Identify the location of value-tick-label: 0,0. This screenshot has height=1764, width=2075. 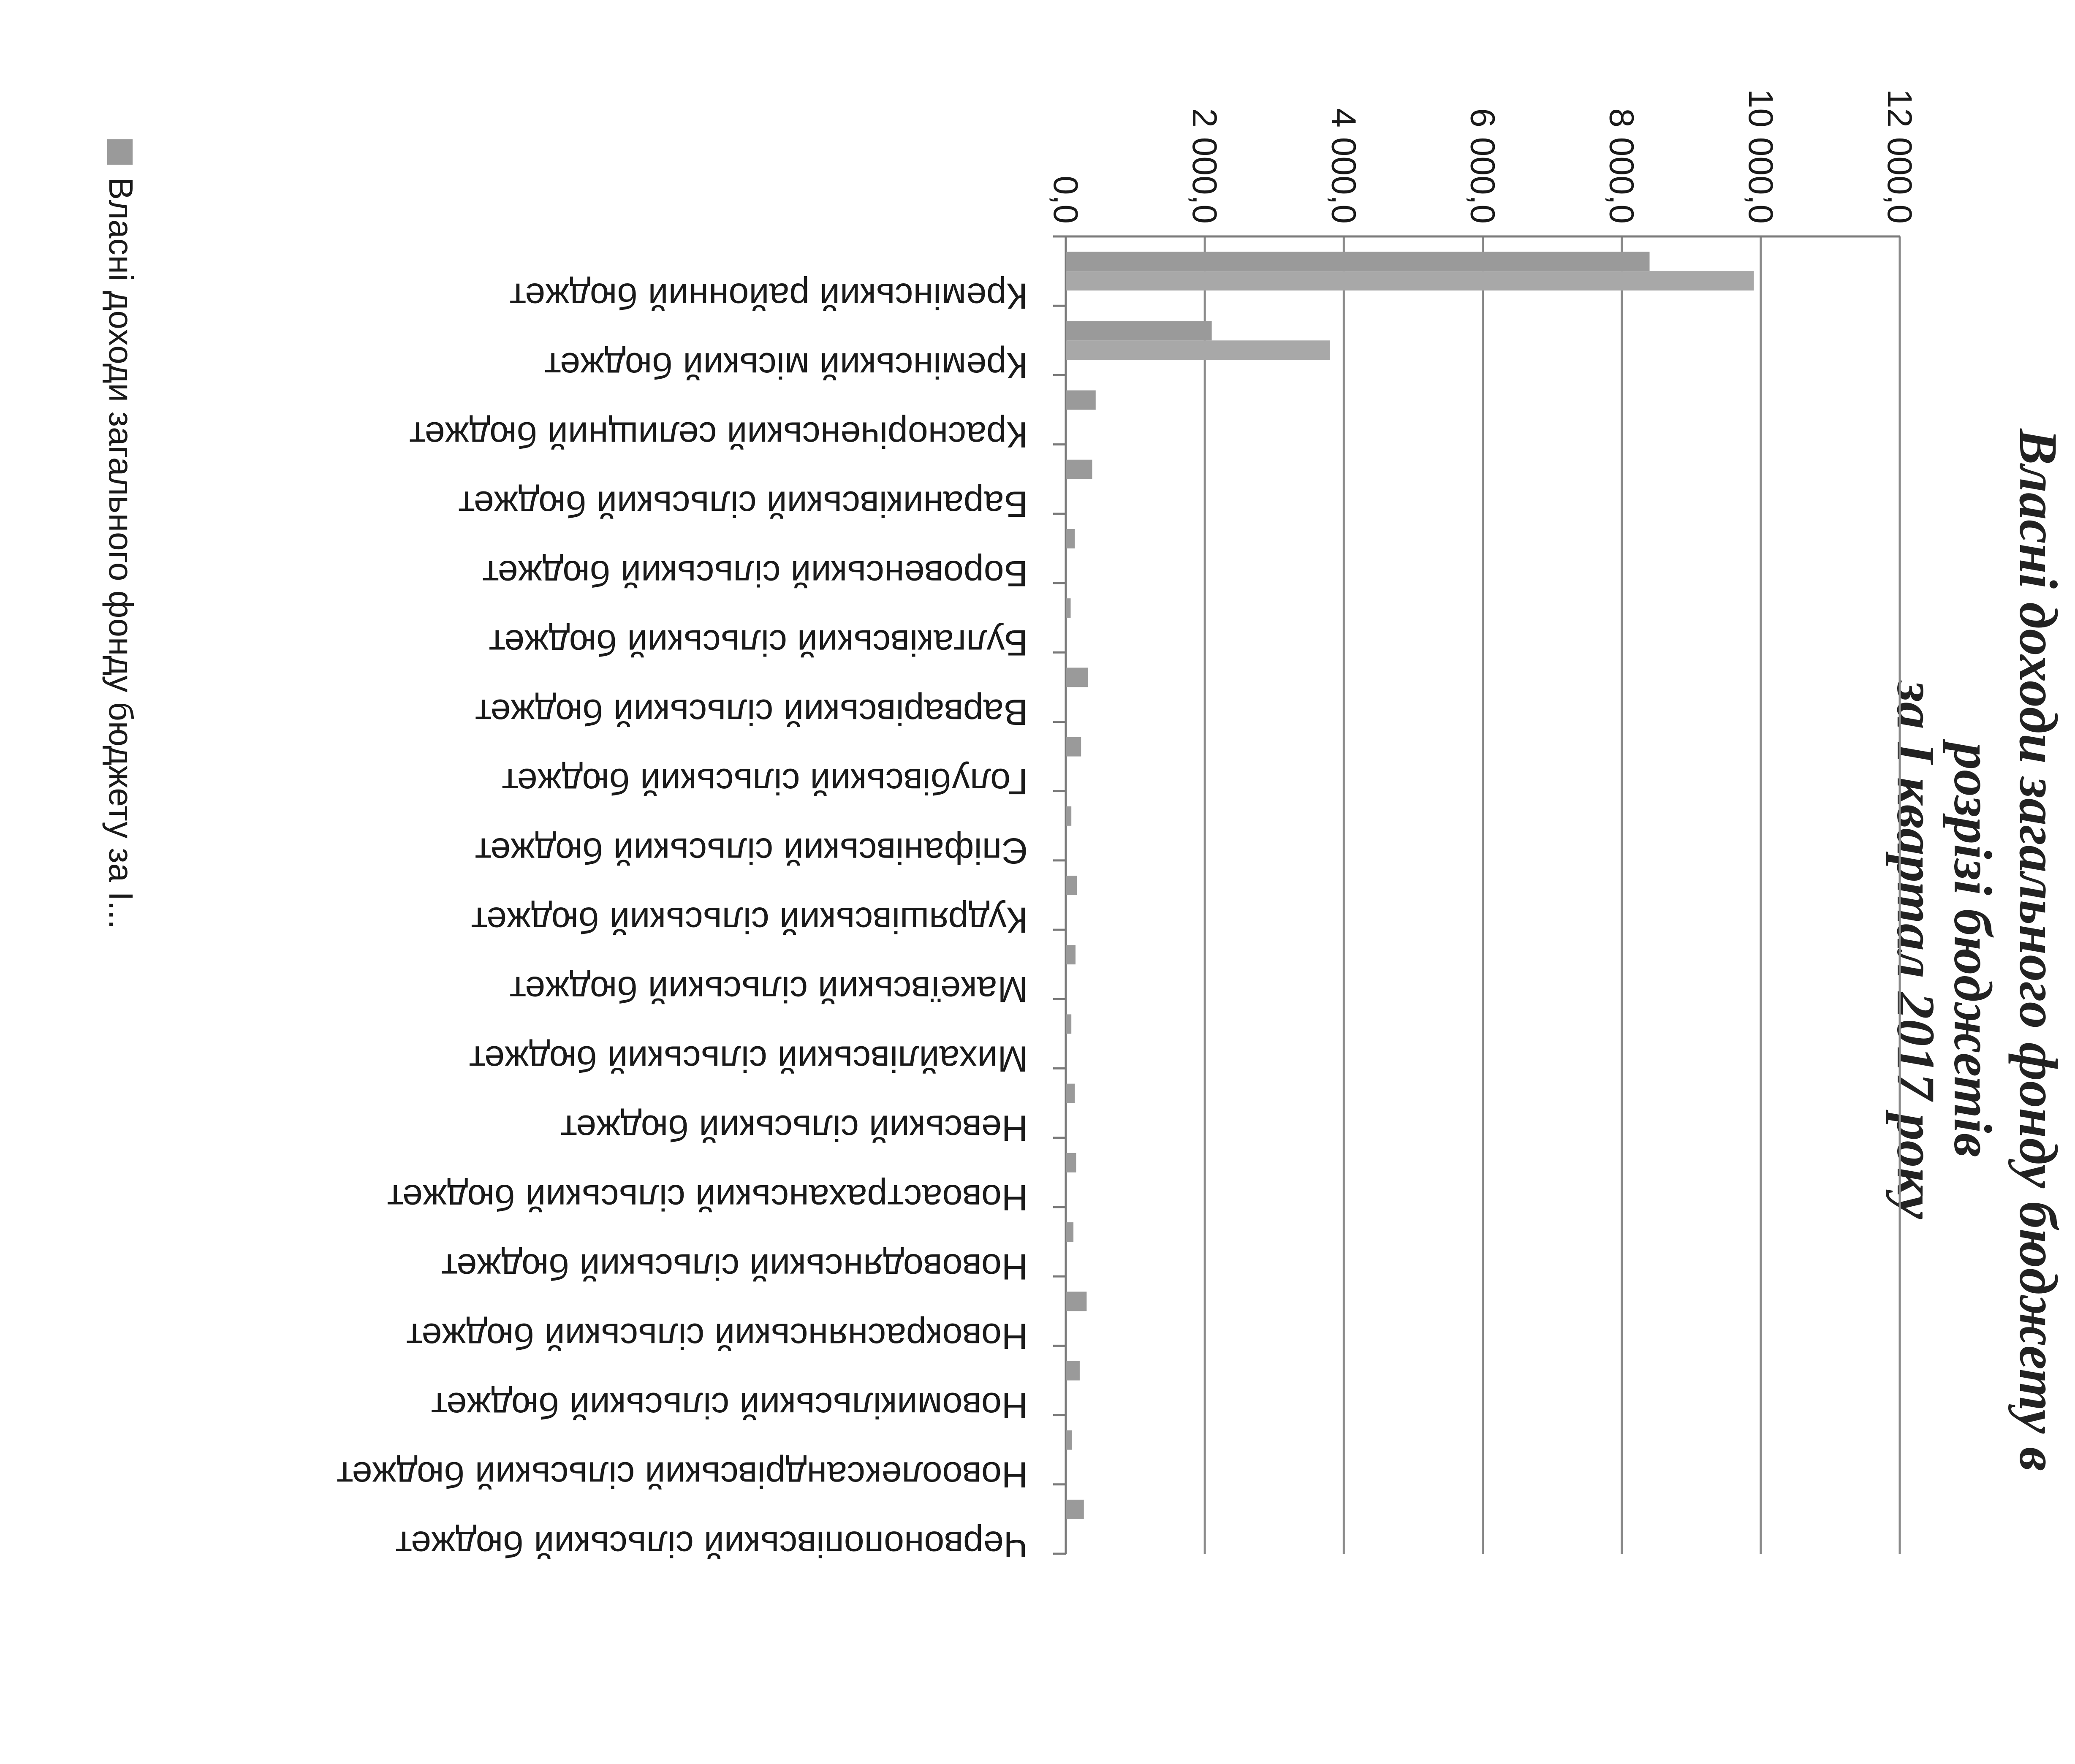
(1066, 200).